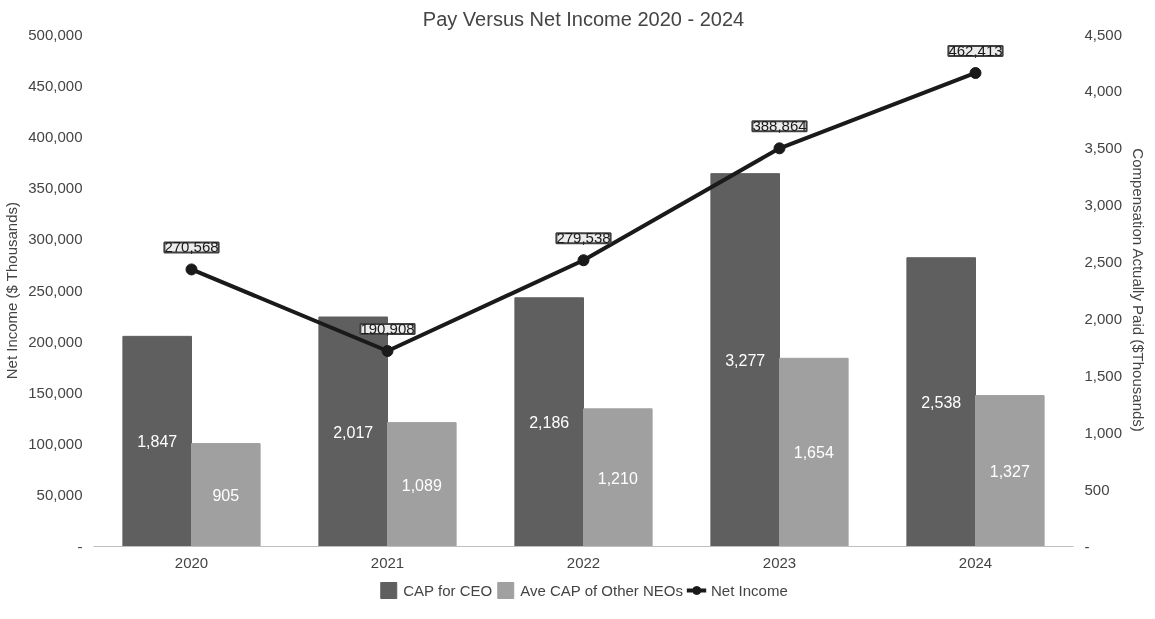 Image resolution: width=1155 pixels, height=619 pixels. I want to click on y2-tick-label: -, so click(1087, 546).